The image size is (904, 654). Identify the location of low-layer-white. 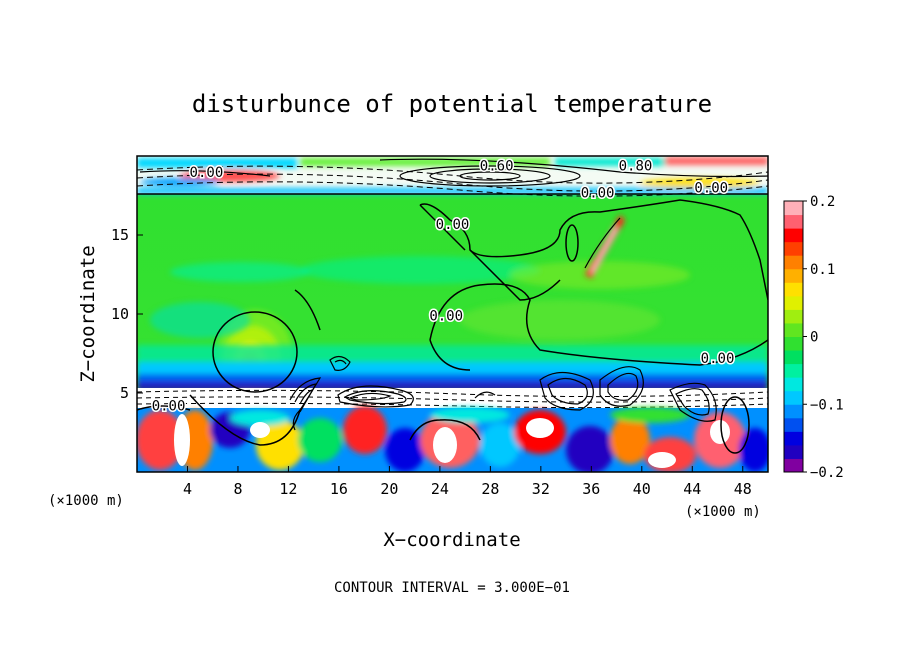
(452, 441).